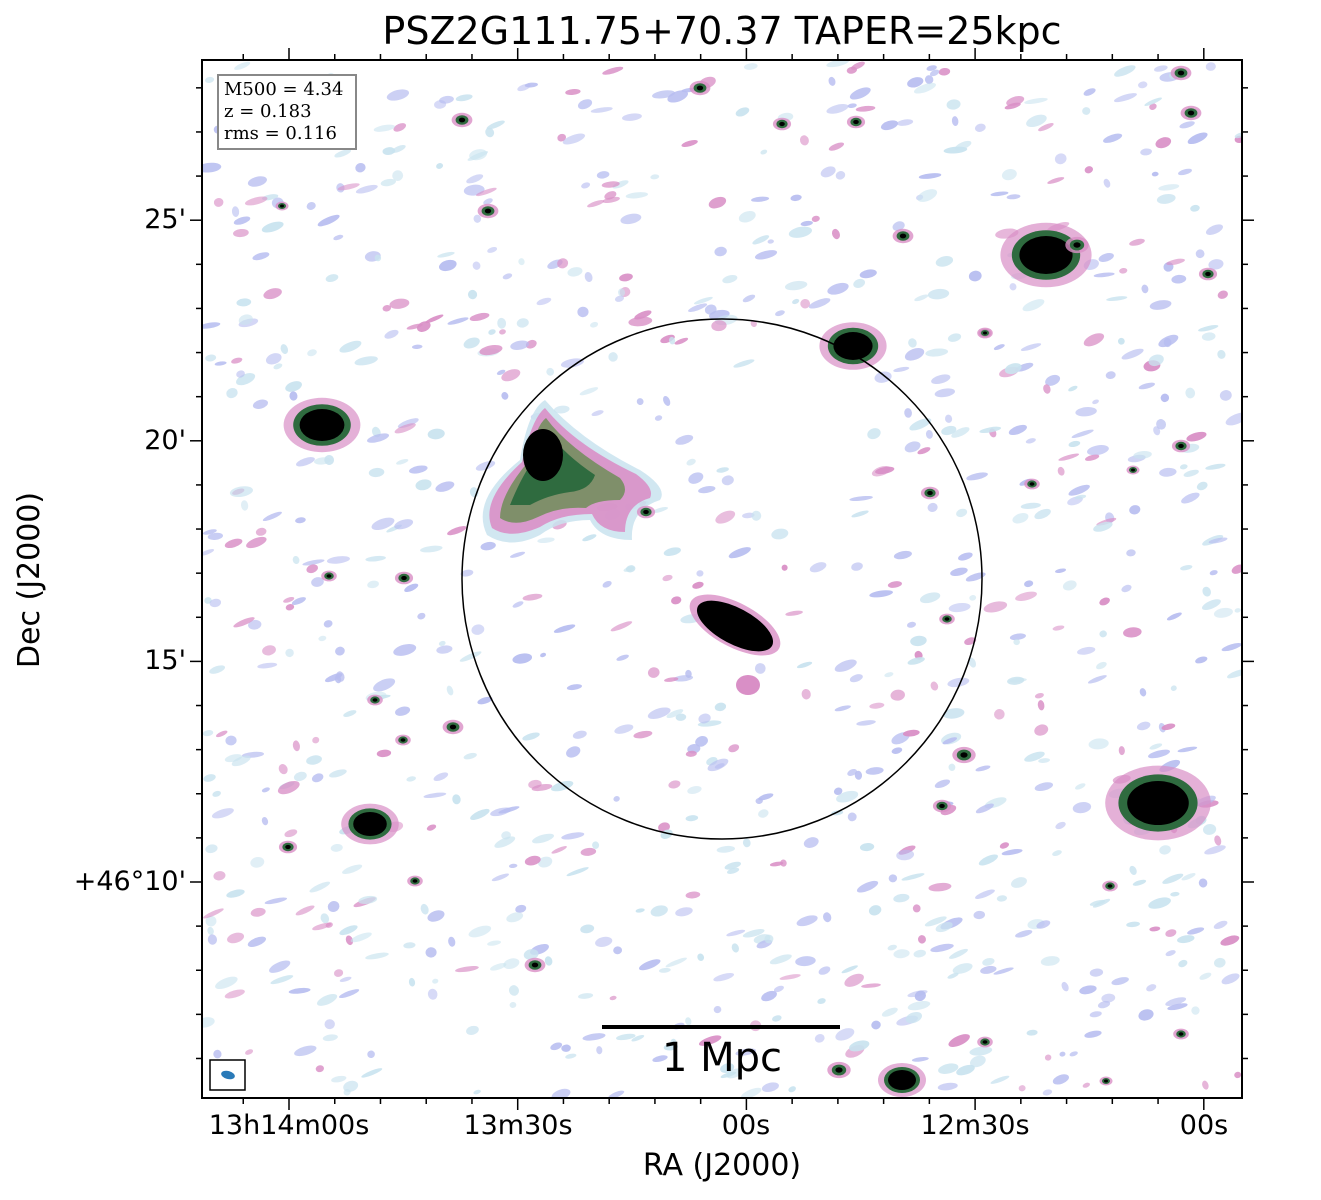 Image resolution: width=1321 pixels, height=1200 pixels. What do you see at coordinates (165, 219) in the screenshot?
I see `ytick-label: 25'` at bounding box center [165, 219].